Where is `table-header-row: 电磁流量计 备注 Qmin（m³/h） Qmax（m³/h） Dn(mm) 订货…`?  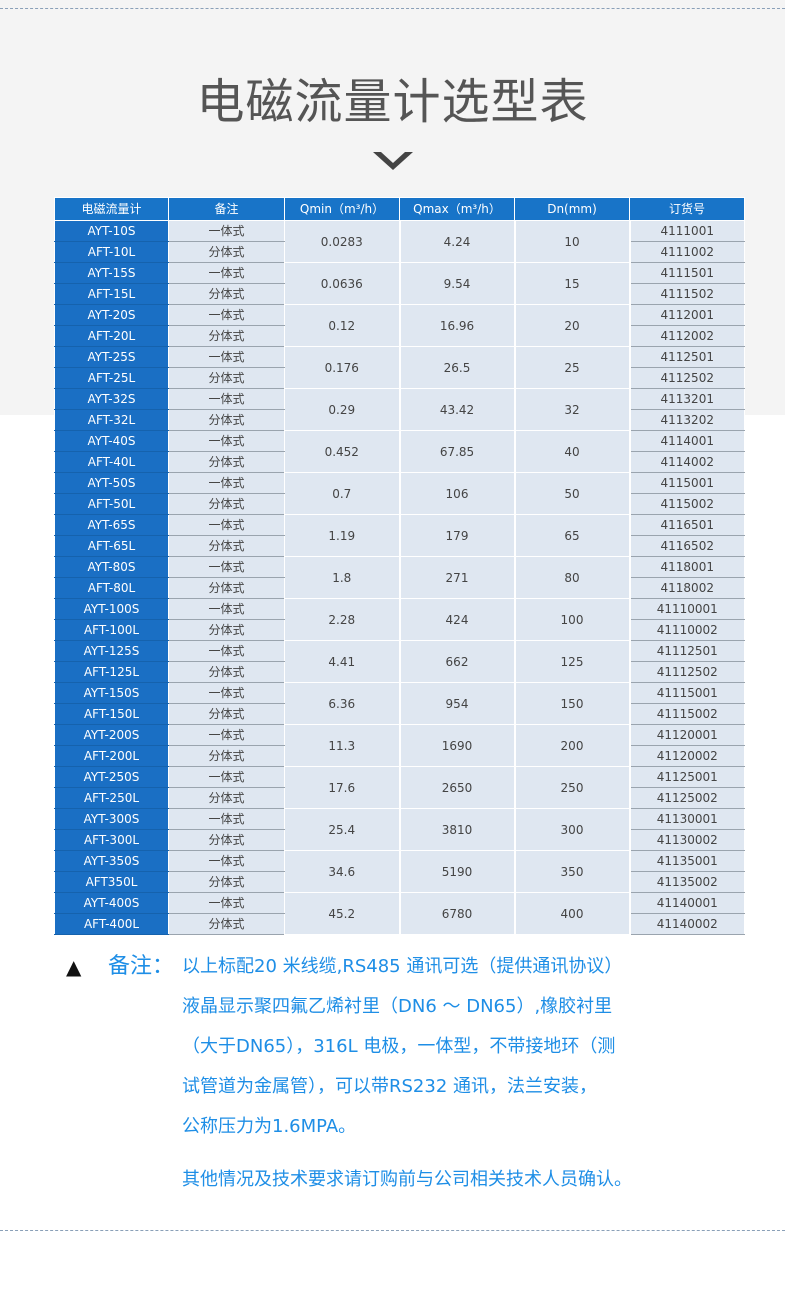 table-header-row: 电磁流量计 备注 Qmin（m³/h） Qmax（m³/h） Dn(mm) 订货… is located at coordinates (399, 209).